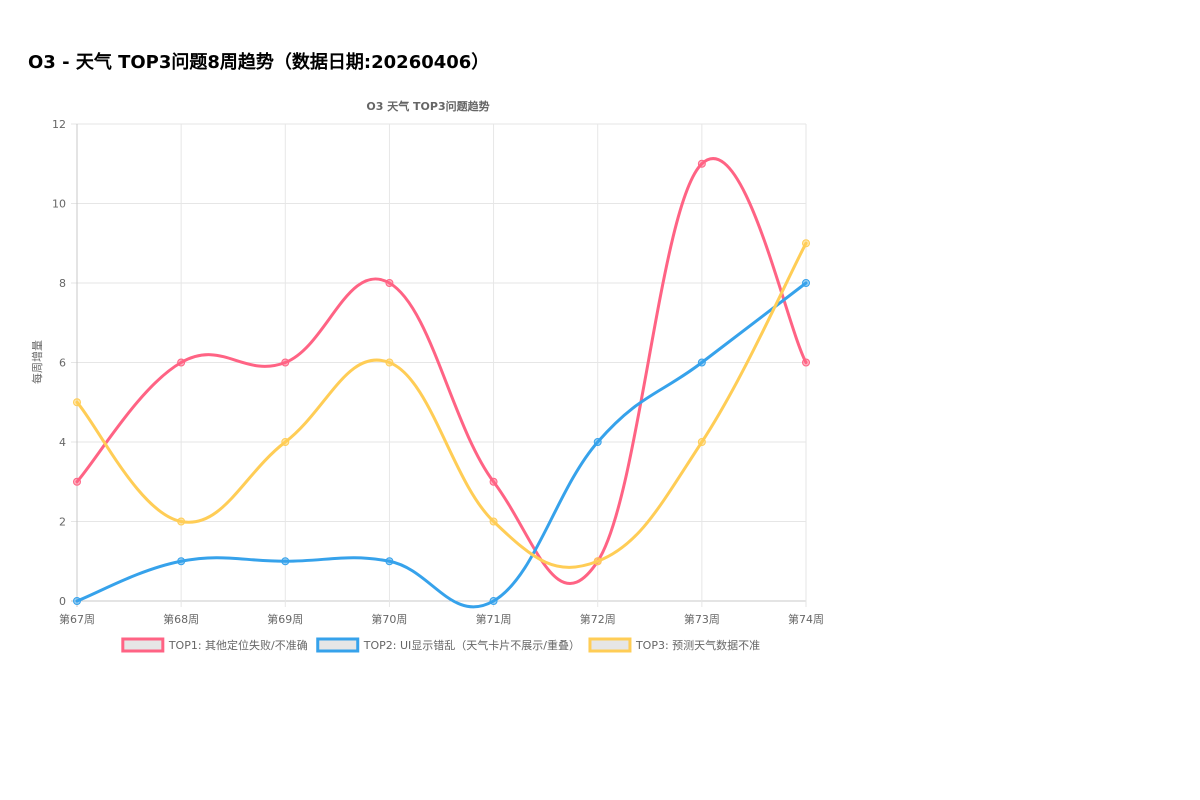  I want to click on legend-label: TOP3: 预测天气数据不准, so click(697, 645).